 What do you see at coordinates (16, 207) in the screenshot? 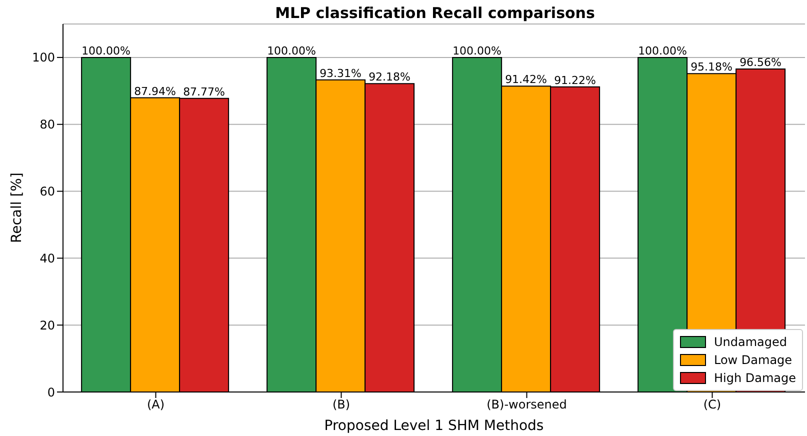
I see `y-axis-title: Recall [%]` at bounding box center [16, 207].